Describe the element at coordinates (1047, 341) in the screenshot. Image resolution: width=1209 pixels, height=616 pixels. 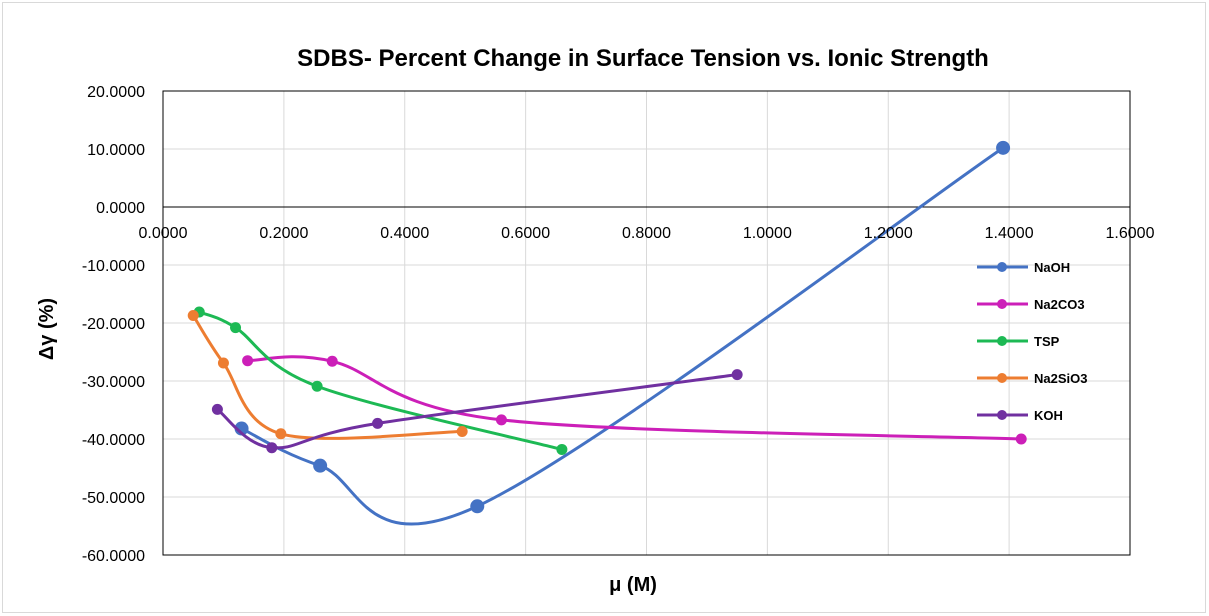
I see `legend-label: TSP` at that location.